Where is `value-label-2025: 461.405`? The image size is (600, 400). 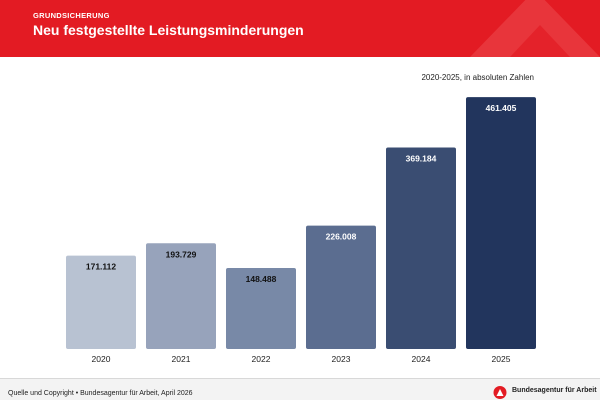
value-label-2025: 461.405 is located at coordinates (501, 108).